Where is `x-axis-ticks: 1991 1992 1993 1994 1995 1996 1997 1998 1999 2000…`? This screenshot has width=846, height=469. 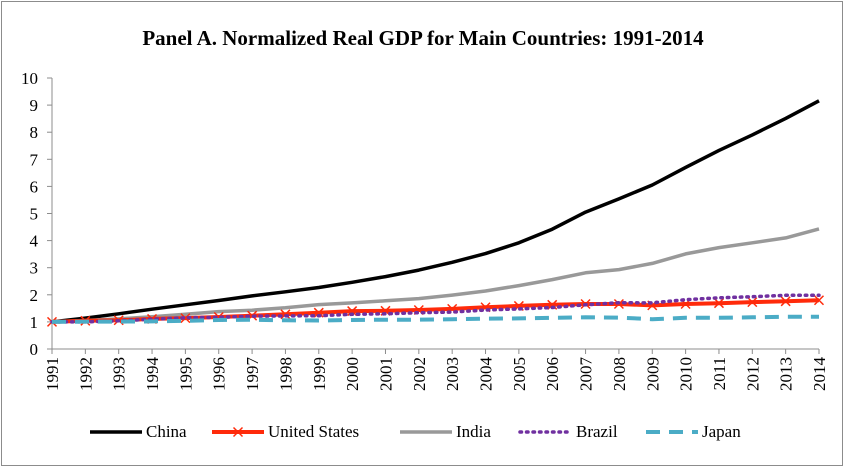 x-axis-ticks: 1991 1992 1993 1994 1995 1996 1997 1998 1999 2000… is located at coordinates (436, 370).